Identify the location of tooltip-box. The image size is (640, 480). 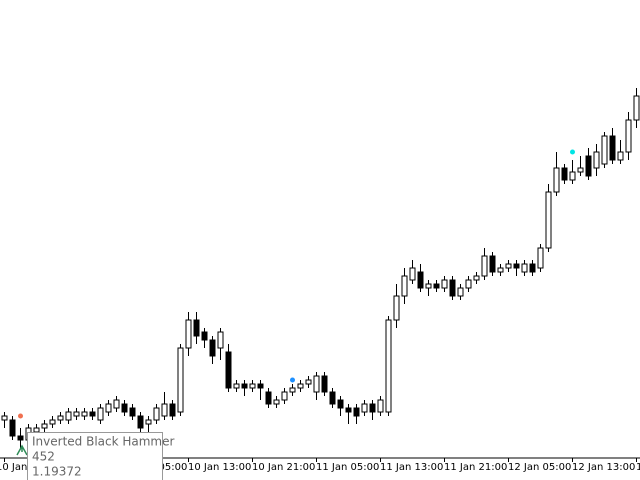
(95, 456).